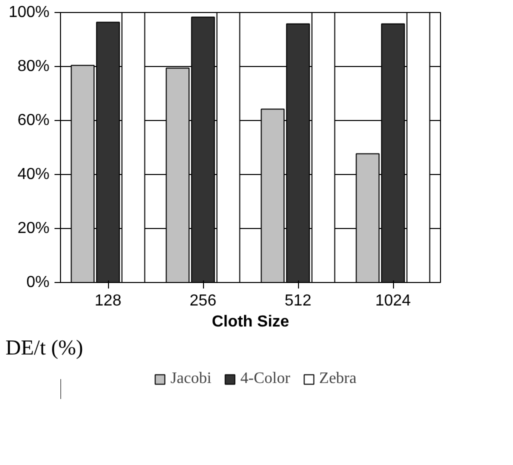  I want to click on y-tick-label: 0%, so click(38, 282).